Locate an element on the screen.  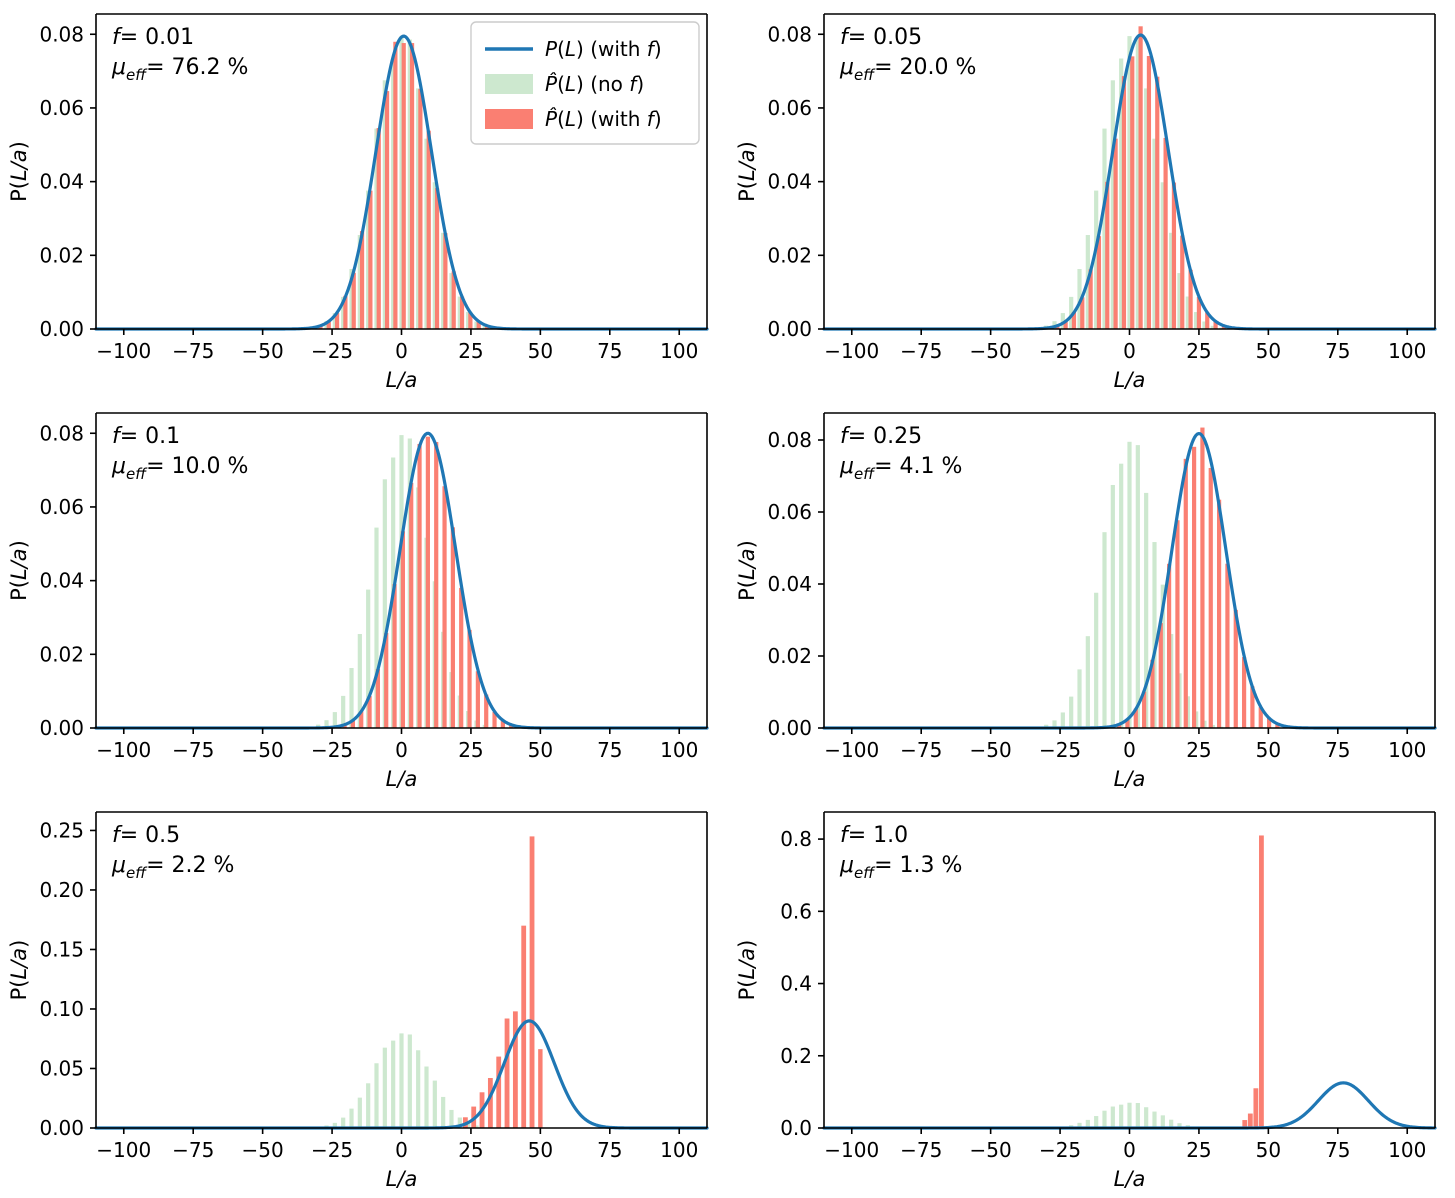
y-tick-label: 0.15 is located at coordinates (61, 949).